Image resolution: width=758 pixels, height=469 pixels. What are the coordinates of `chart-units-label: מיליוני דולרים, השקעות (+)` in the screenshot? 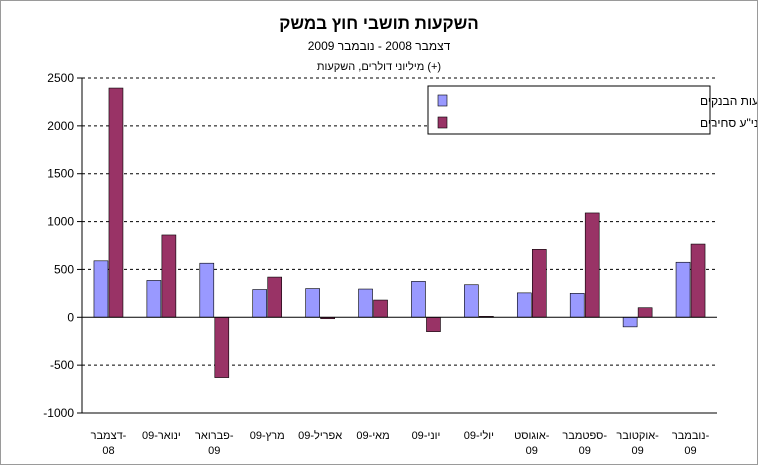 It's located at (379, 66).